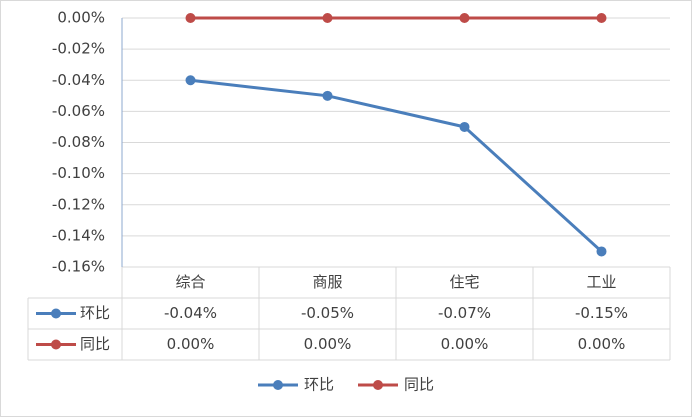 The width and height of the screenshot is (692, 417). I want to click on table-value: -0.05%, so click(327, 313).